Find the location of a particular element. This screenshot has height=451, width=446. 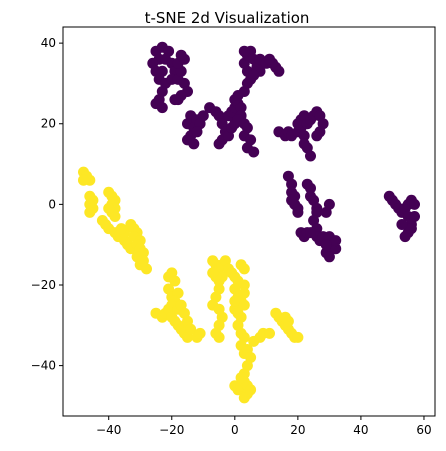

x-tick-label: 20 is located at coordinates (297, 430).